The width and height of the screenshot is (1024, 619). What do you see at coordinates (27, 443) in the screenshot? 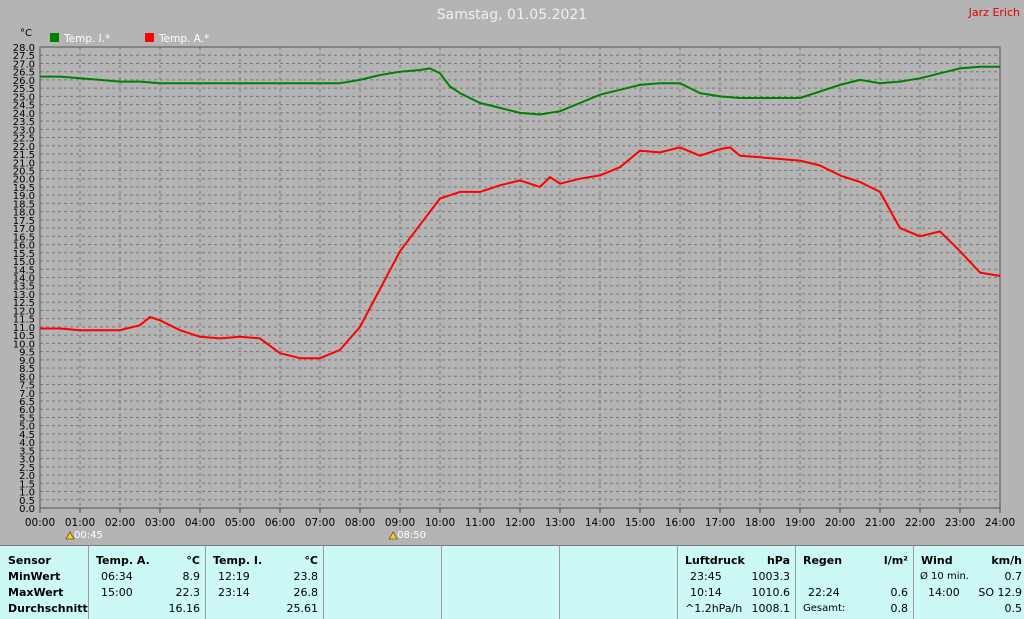
I see `y-tick-label: 4.0` at bounding box center [27, 443].